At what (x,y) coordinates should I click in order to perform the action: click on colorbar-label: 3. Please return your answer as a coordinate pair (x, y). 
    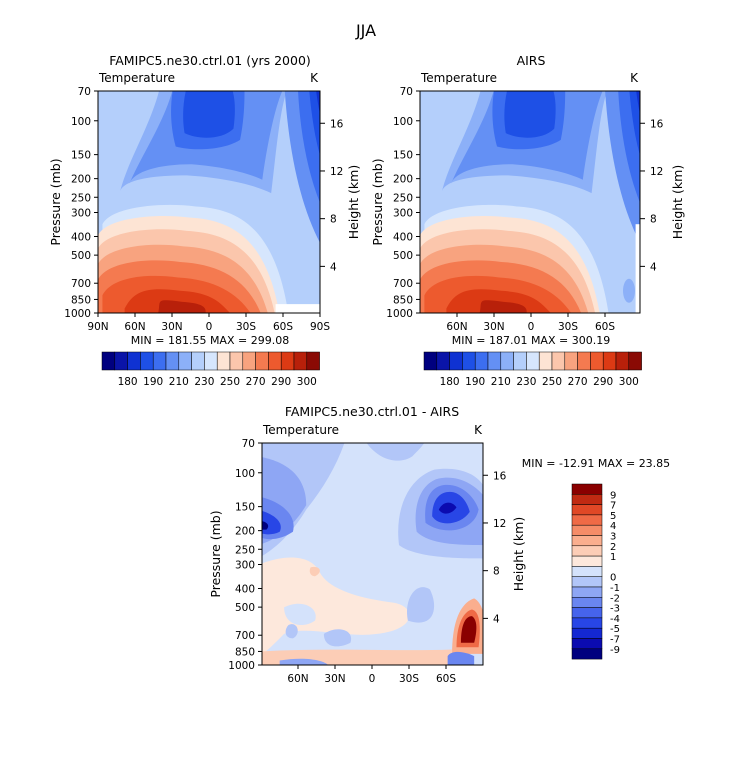
    Looking at the image, I should click on (613, 537).